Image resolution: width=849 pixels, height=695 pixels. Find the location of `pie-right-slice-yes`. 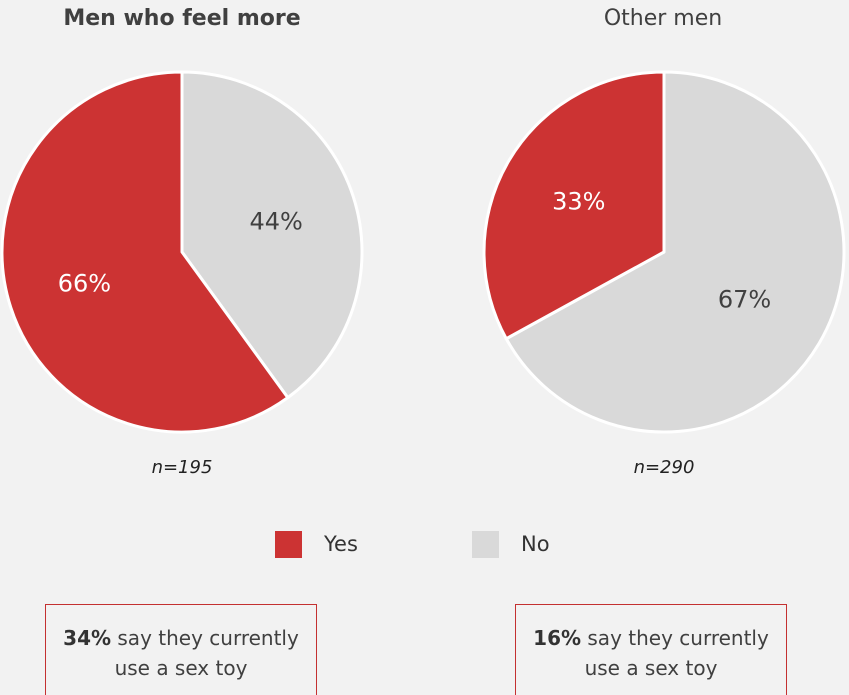

pie-right-slice-yes is located at coordinates (574, 205).